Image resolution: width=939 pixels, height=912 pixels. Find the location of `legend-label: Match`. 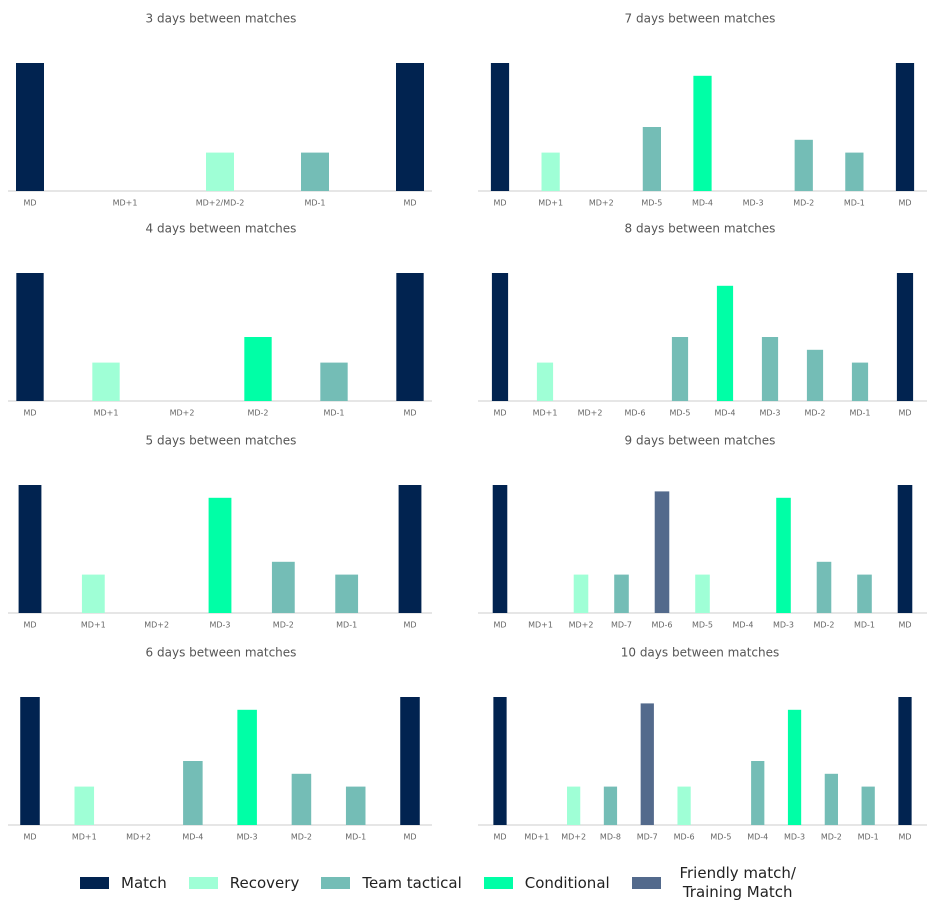

legend-label: Match is located at coordinates (144, 882).